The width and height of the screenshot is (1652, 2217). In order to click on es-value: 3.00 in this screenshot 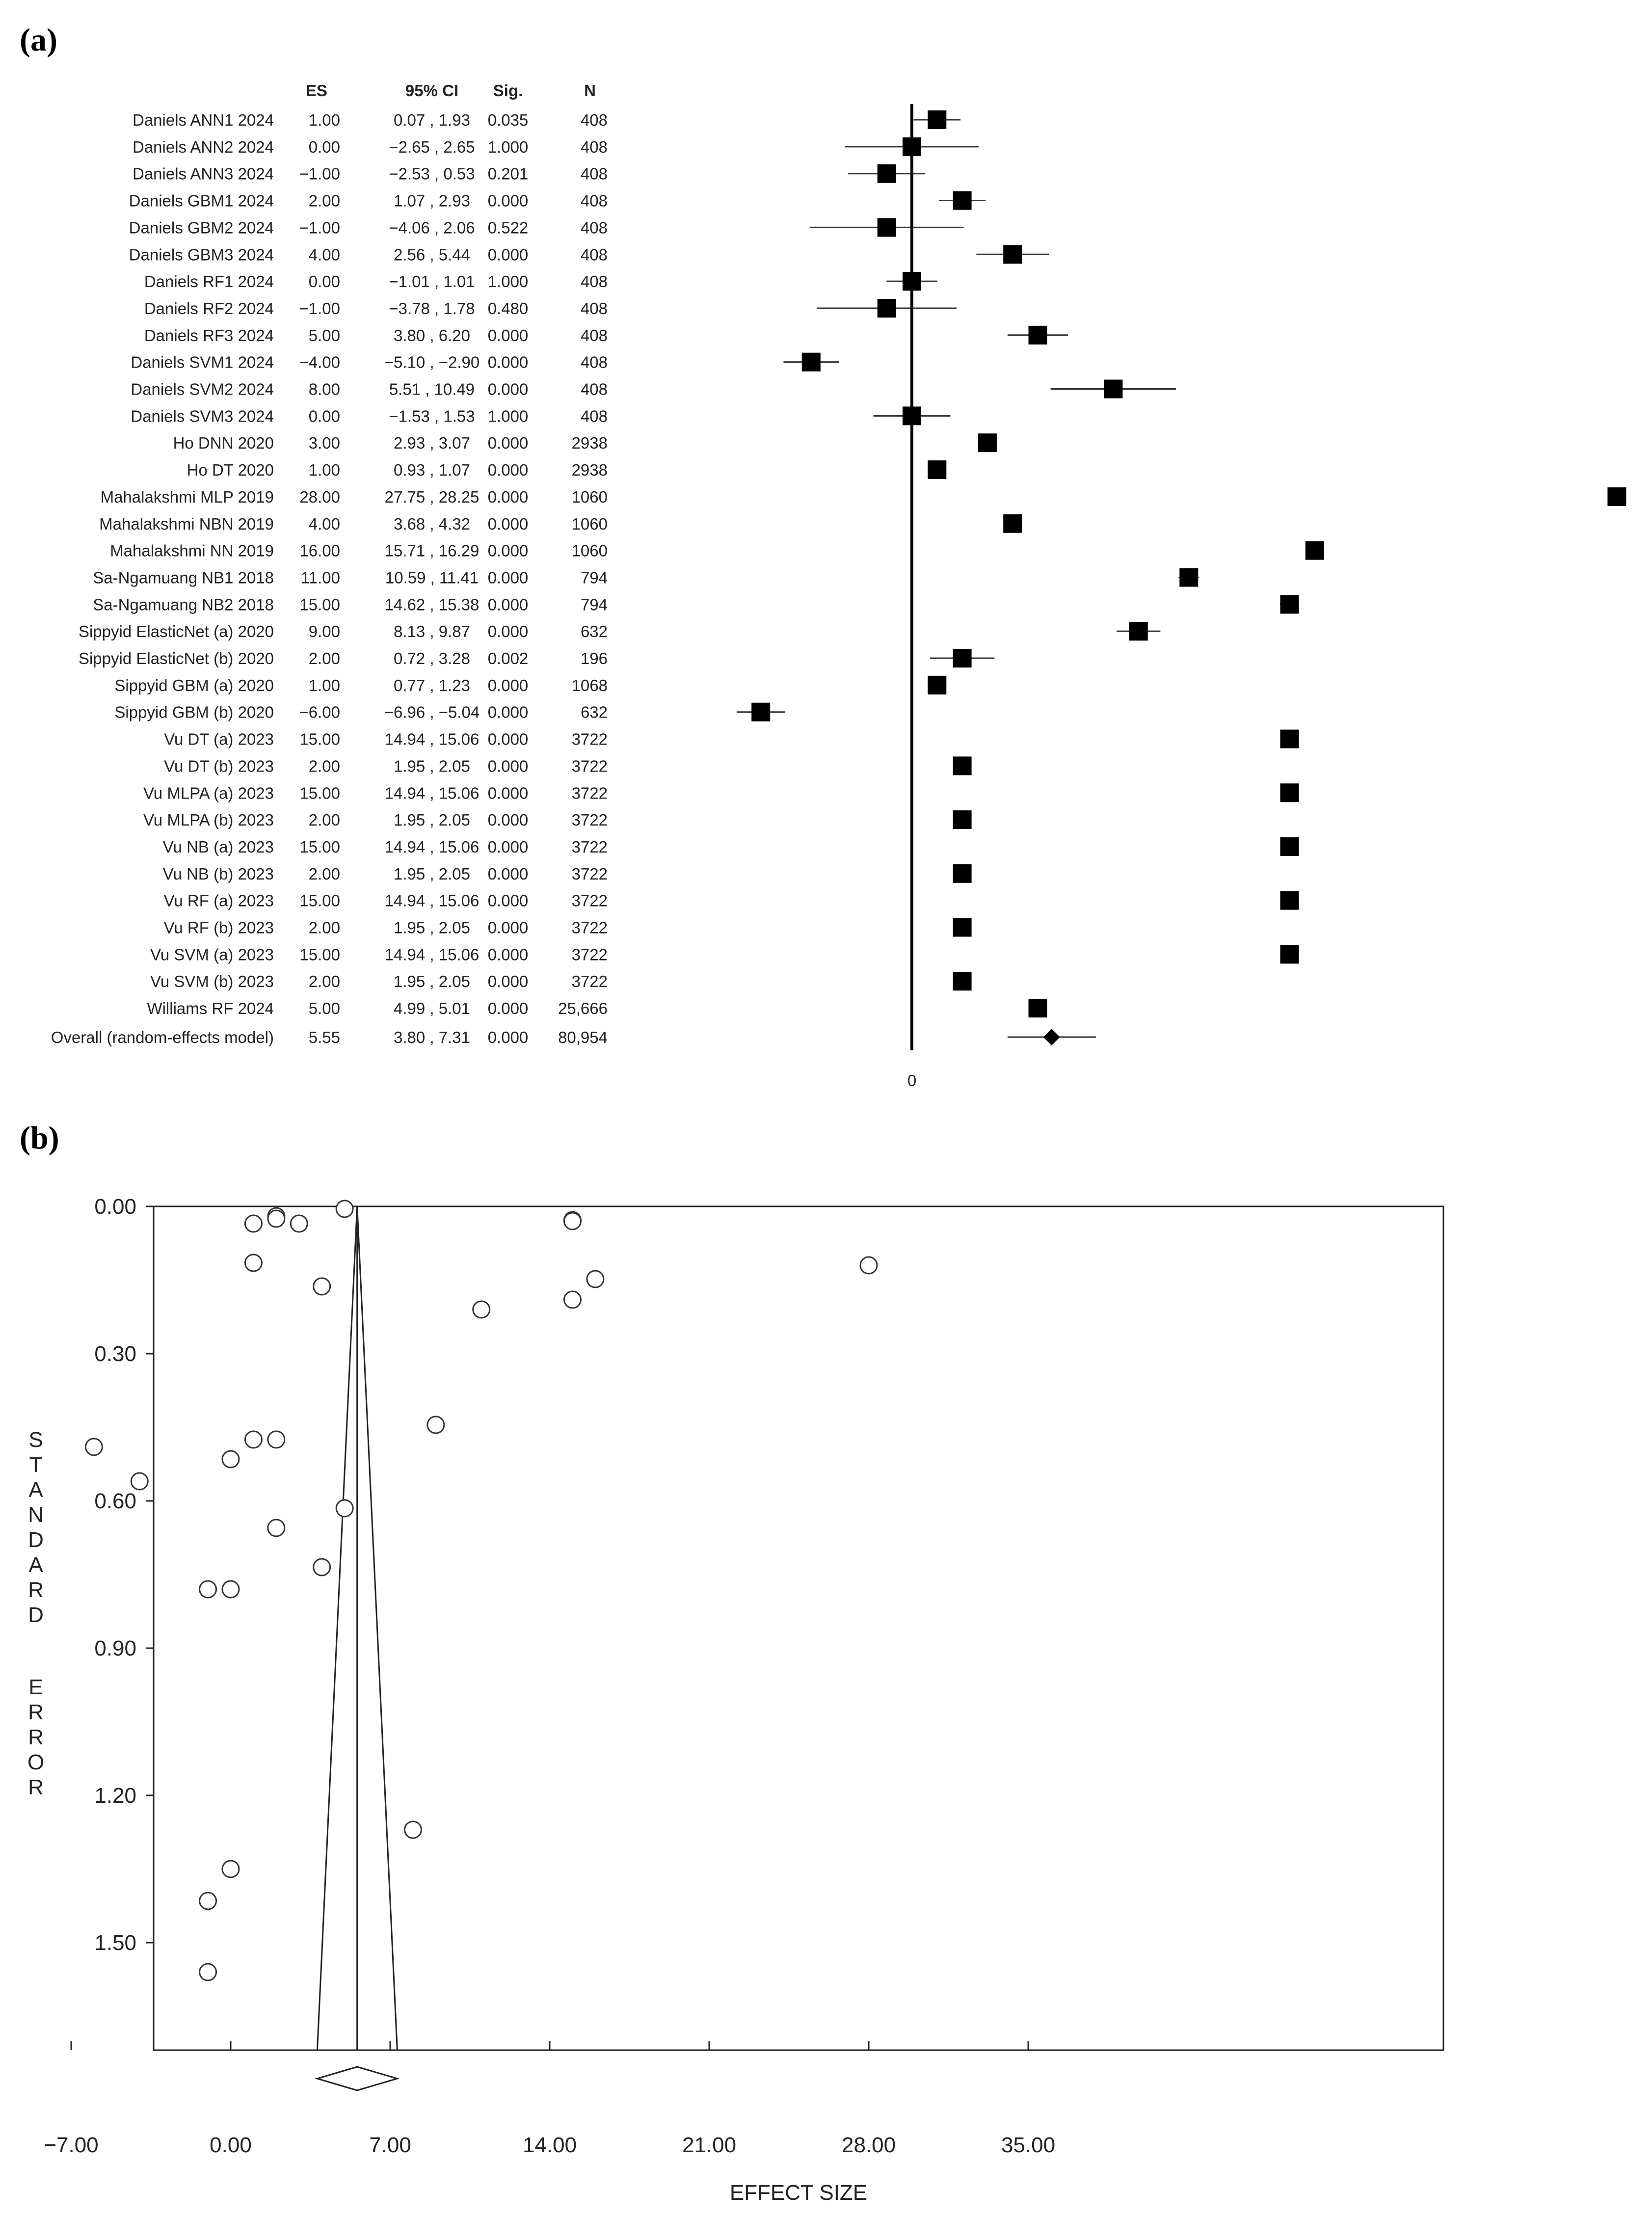, I will do `click(324, 443)`.